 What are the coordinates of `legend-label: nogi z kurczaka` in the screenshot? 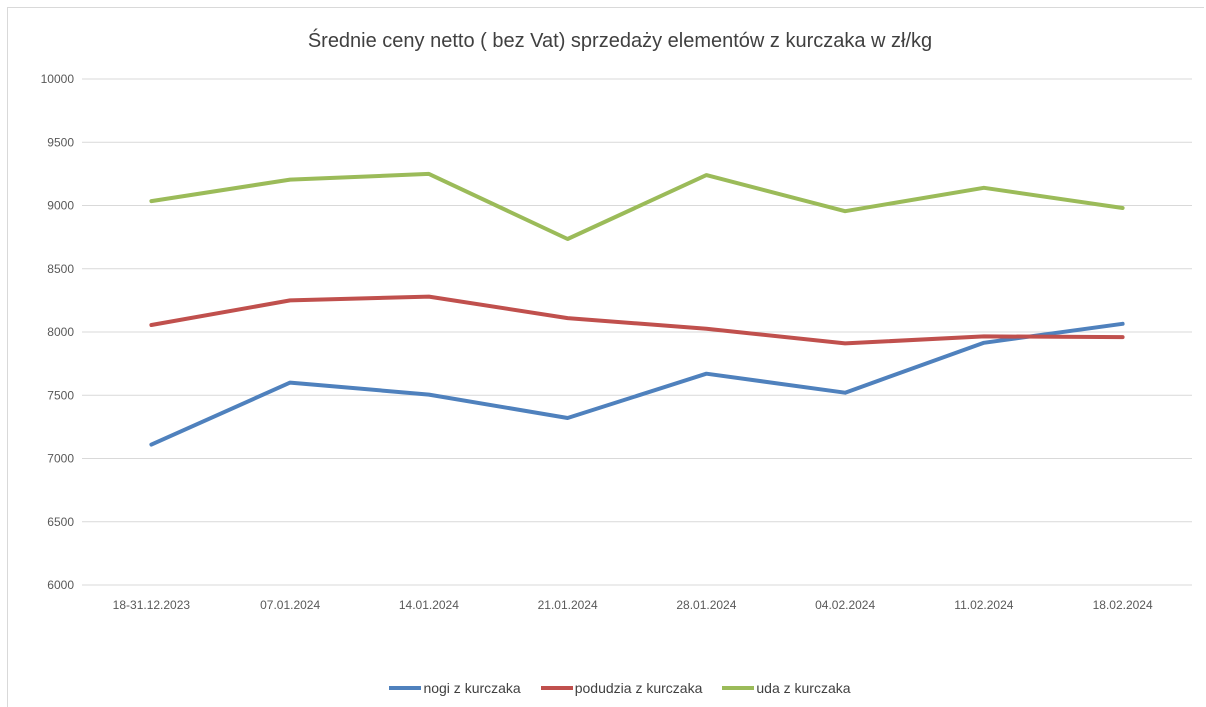 It's located at (472, 688).